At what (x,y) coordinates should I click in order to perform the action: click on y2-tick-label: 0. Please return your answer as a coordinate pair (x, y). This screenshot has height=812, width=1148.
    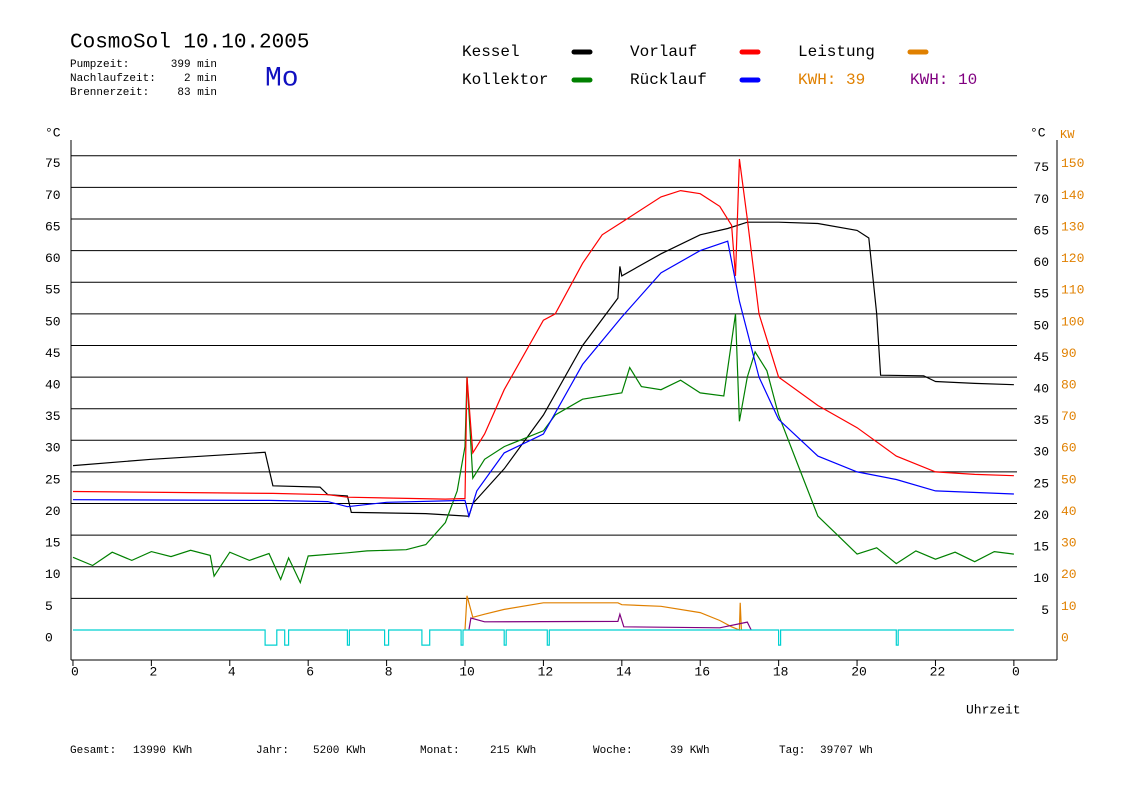
    Looking at the image, I should click on (1065, 637).